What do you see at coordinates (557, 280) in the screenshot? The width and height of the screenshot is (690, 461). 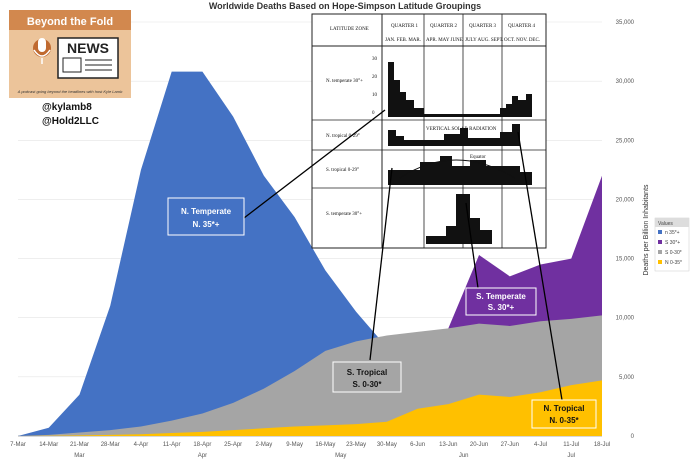 I see `callout-n-tropical: N. Tropical N. 0-35*` at bounding box center [557, 280].